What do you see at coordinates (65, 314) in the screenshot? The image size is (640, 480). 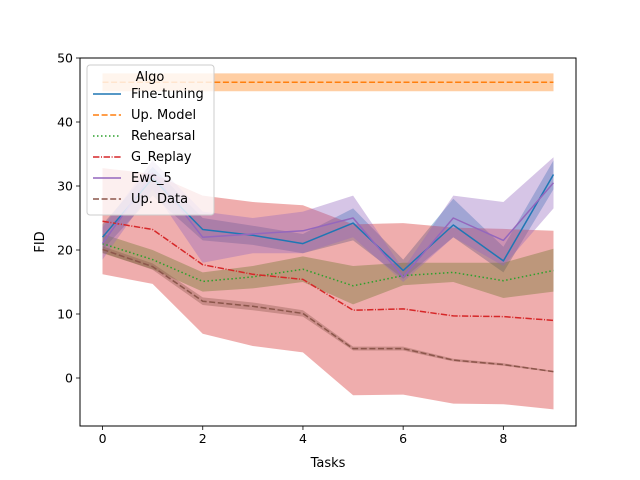 I see `y-tick-label: 10` at bounding box center [65, 314].